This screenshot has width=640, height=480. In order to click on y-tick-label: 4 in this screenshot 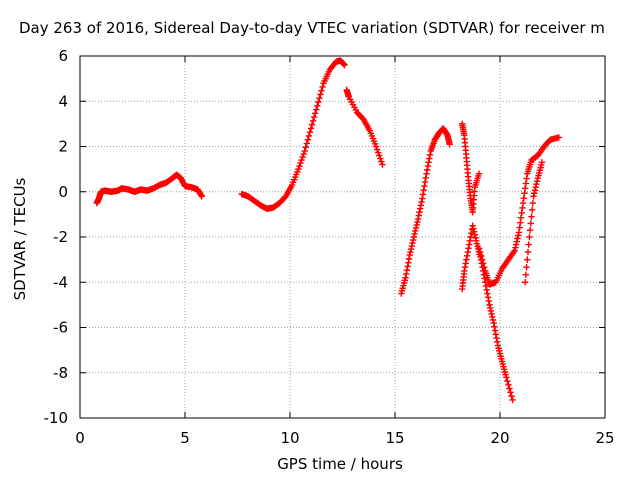, I will do `click(63, 101)`.